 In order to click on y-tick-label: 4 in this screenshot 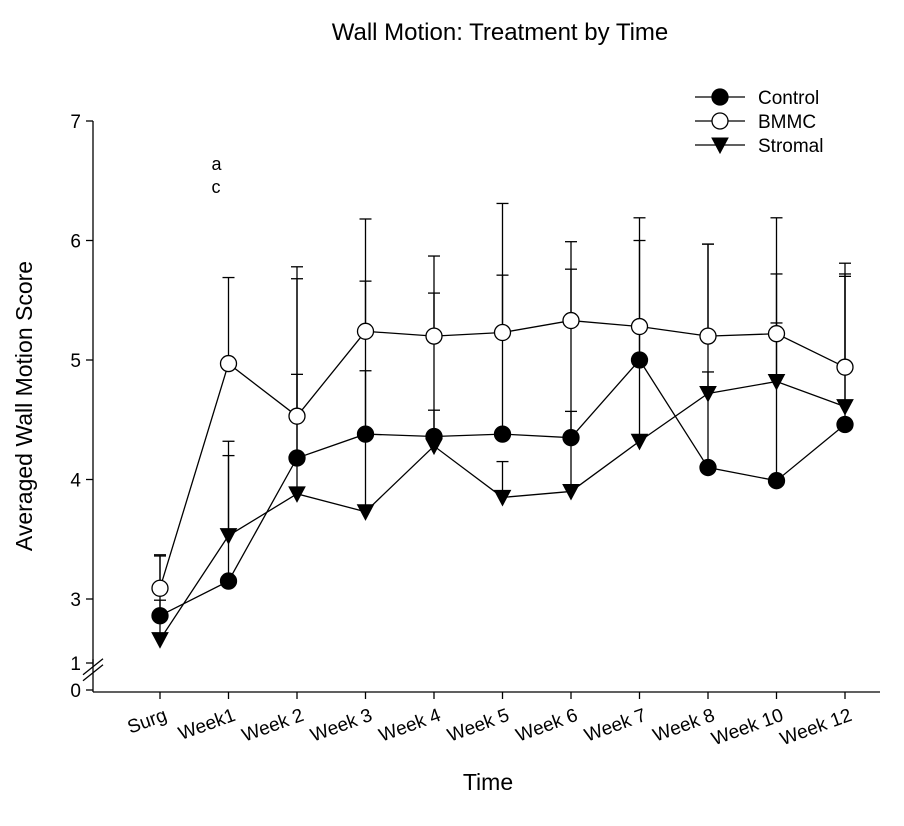, I will do `click(75, 481)`.